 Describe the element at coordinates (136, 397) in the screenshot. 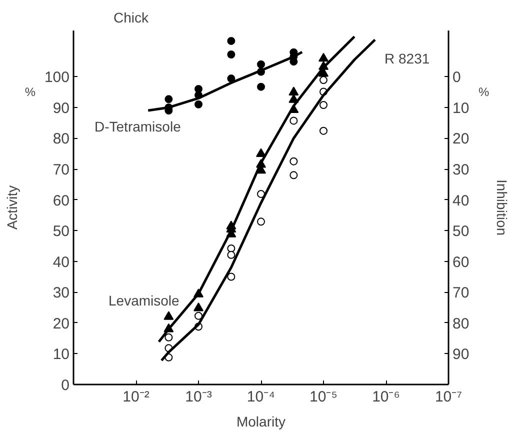

I see `x-tick-label: 10⁻²` at that location.